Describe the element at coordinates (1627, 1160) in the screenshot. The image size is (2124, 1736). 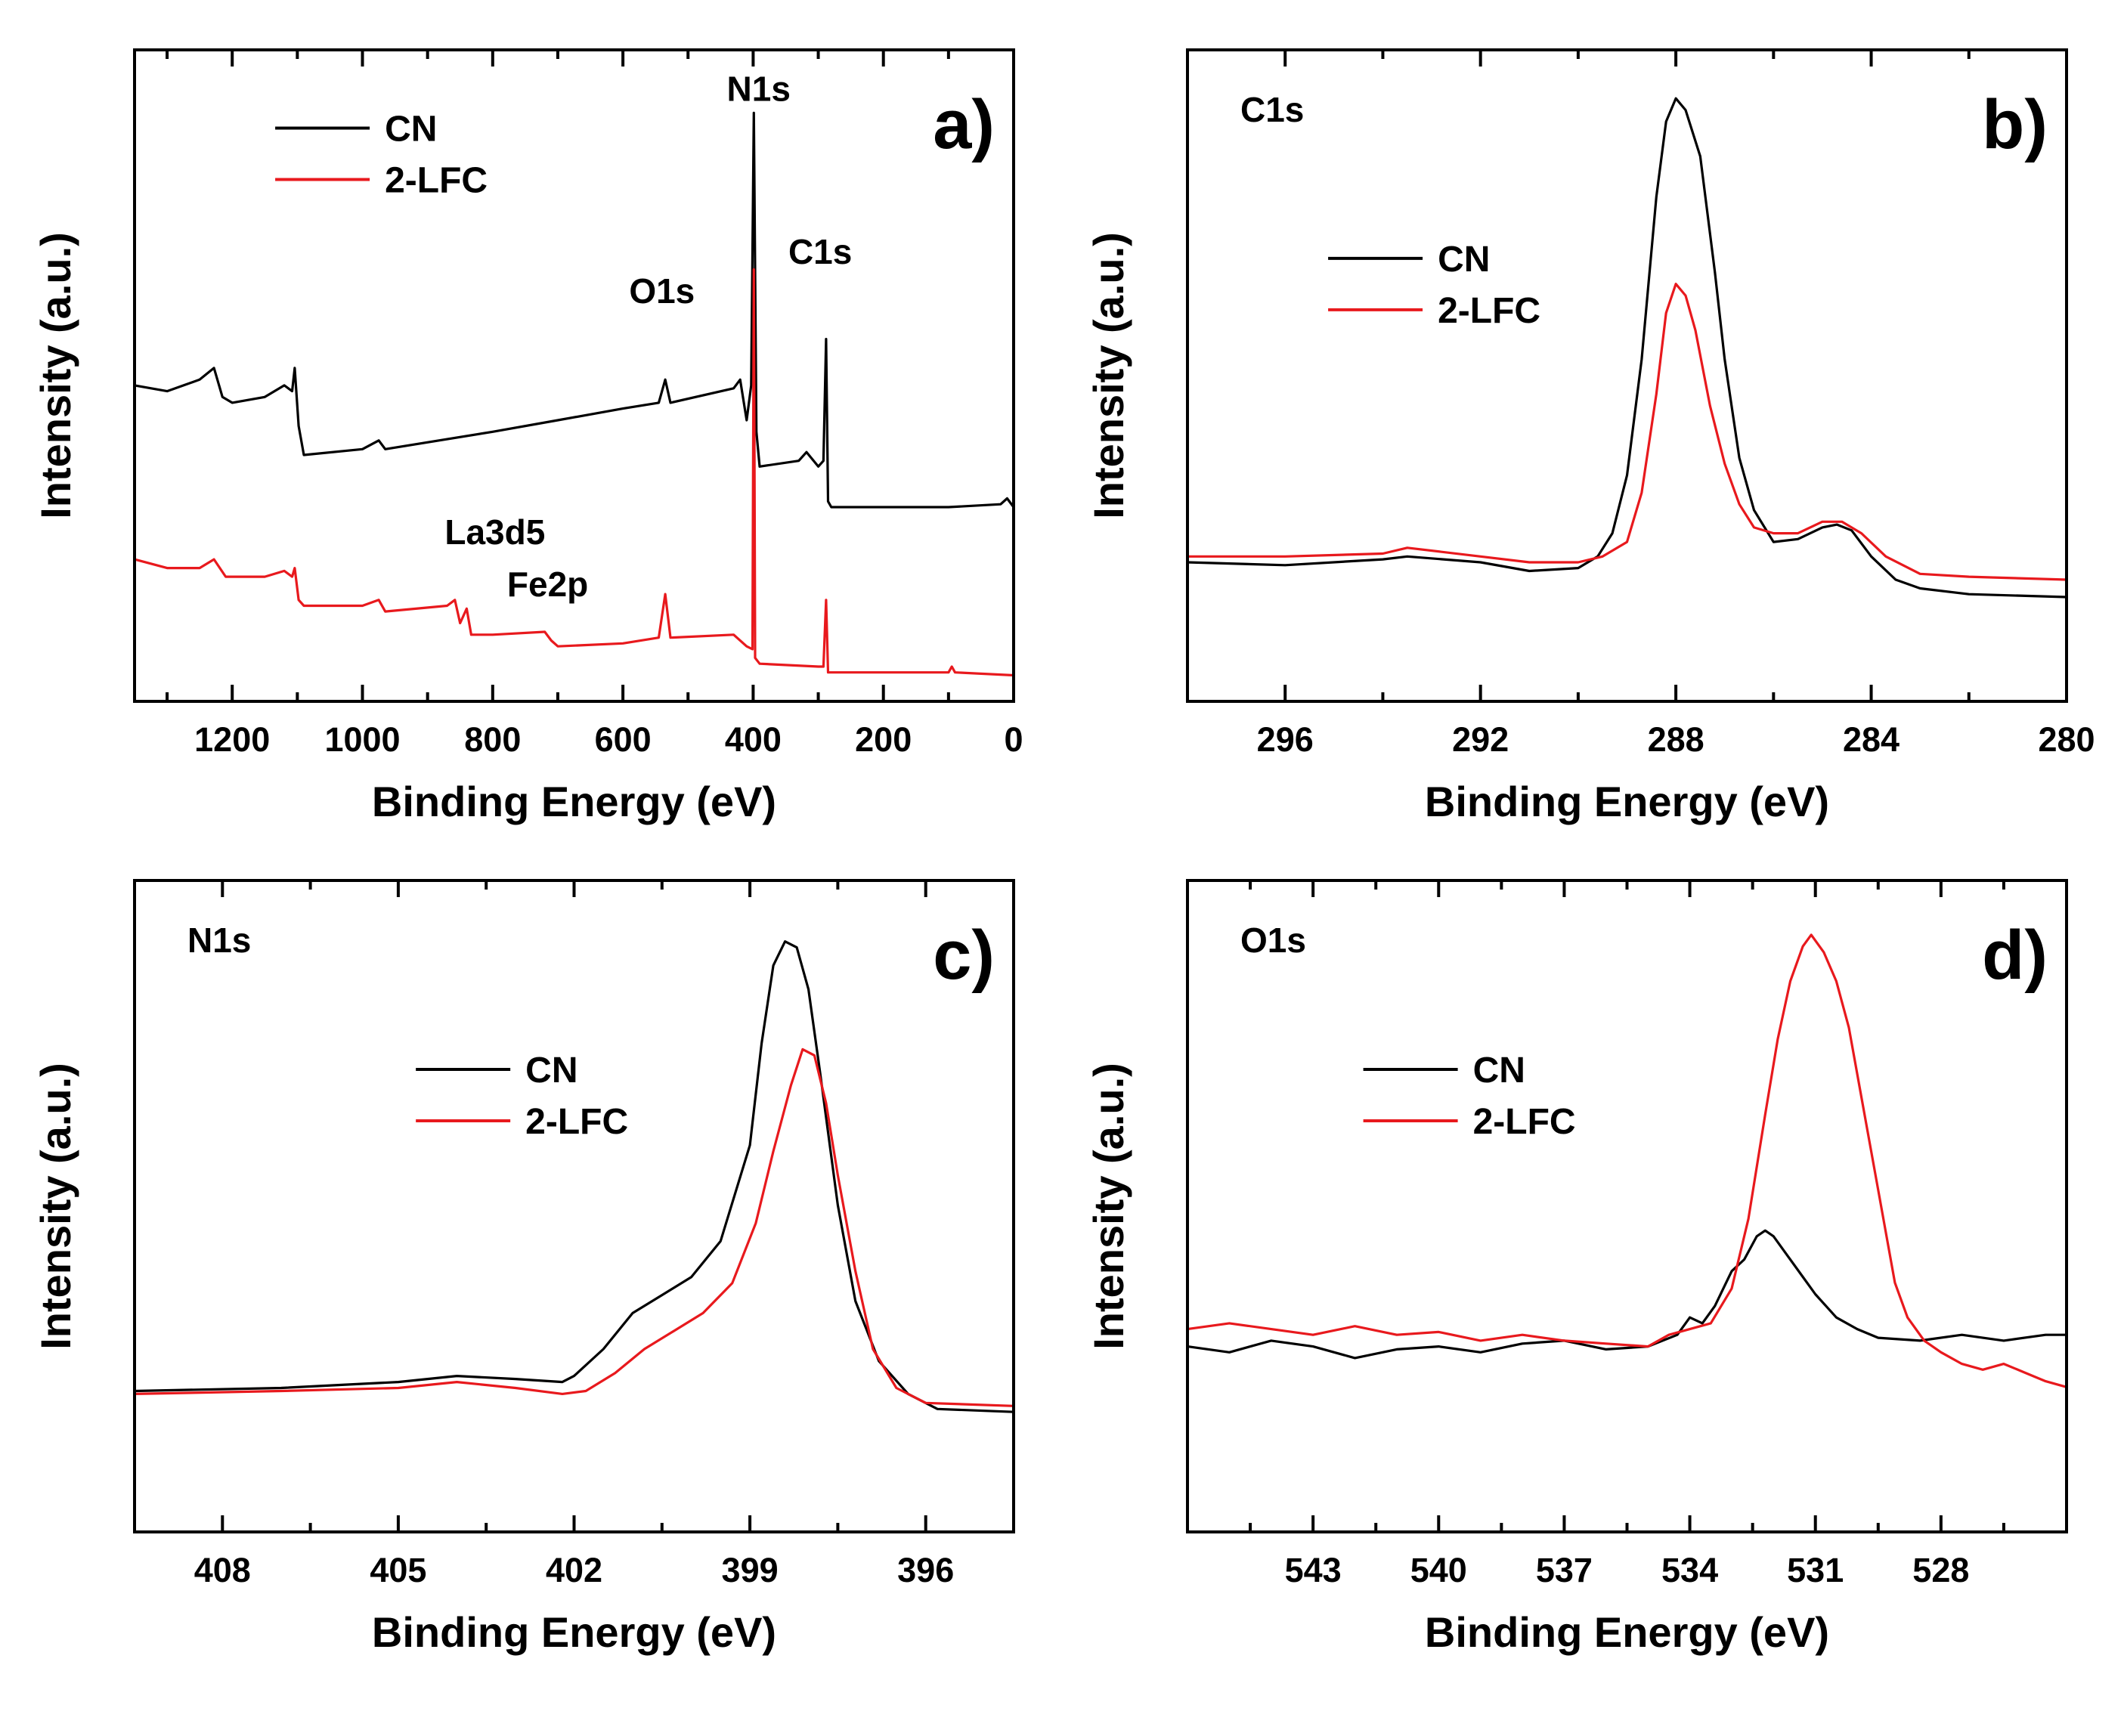
I see `series-line-2-lfc-d` at that location.